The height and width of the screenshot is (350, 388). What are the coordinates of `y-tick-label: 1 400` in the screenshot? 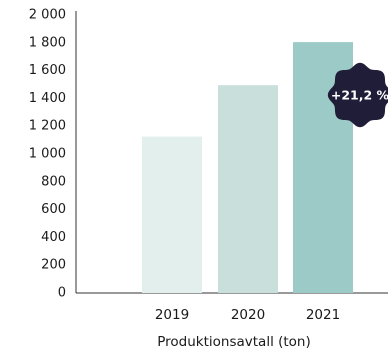 It's located at (47, 98).